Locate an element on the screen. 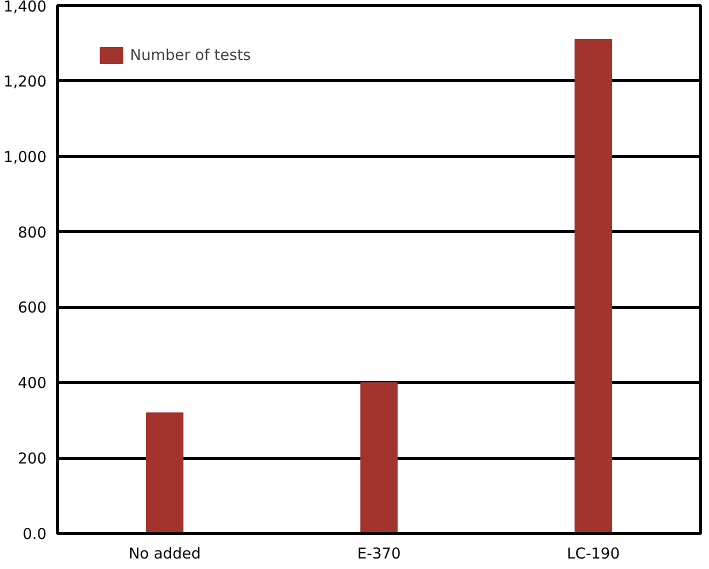  y-tick-label: 400 is located at coordinates (32, 383).